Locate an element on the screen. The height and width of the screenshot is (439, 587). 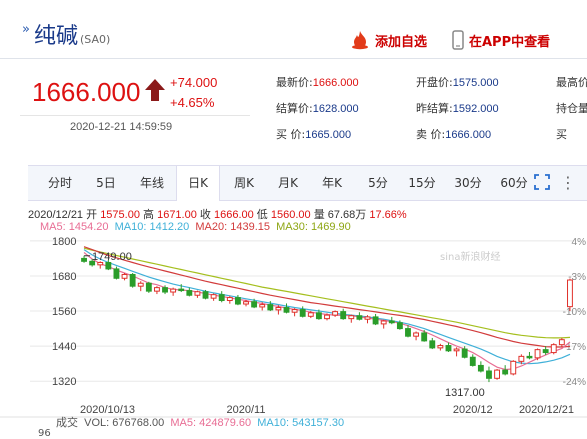
quote-row: 结算价:1628.000 昨结算:1592.000 持仓量 is located at coordinates (431, 109).